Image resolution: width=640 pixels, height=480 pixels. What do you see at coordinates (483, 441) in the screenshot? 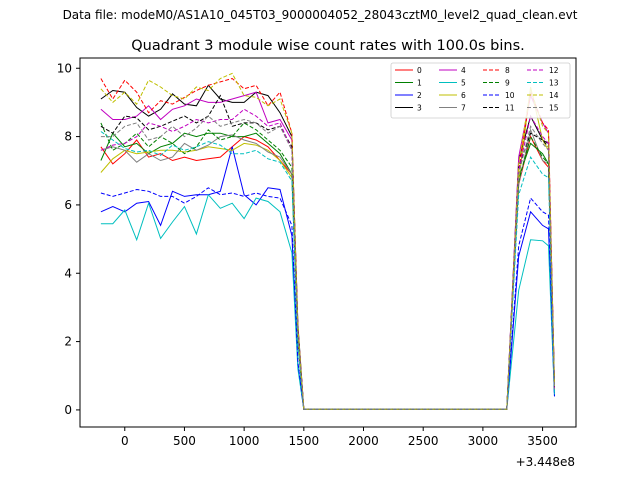
I see `x-tick-label: 3000` at bounding box center [483, 441].